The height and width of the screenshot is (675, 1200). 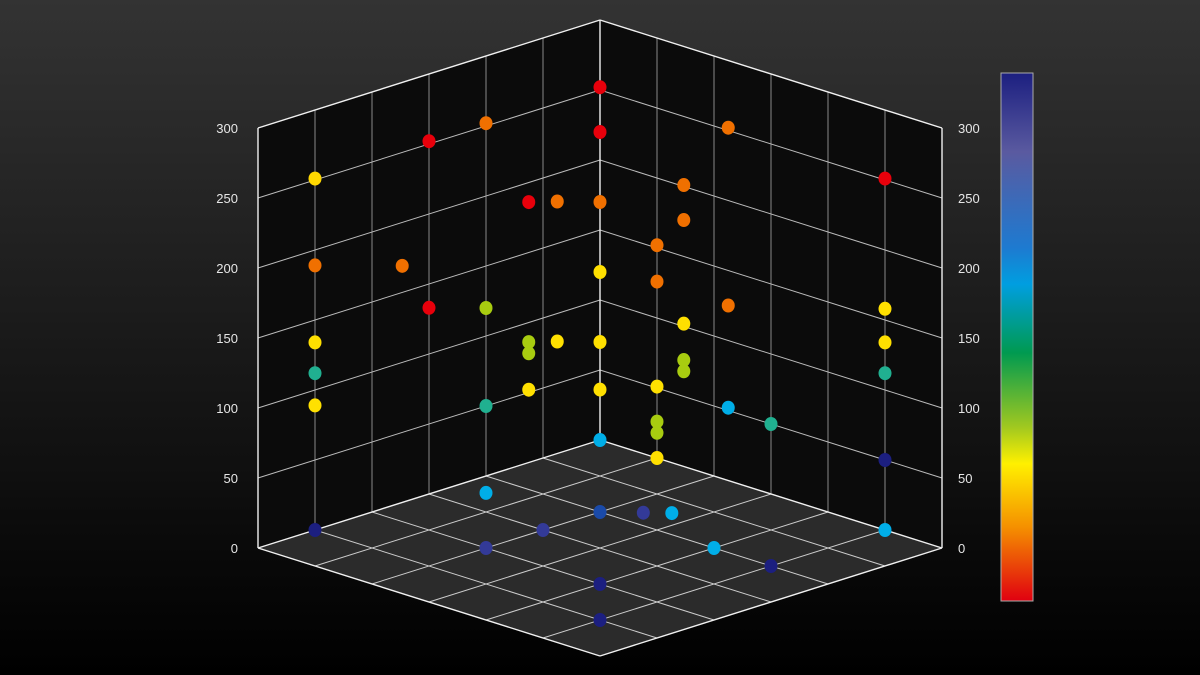 What do you see at coordinates (231, 478) in the screenshot?
I see `y-tick-label-left: 50` at bounding box center [231, 478].